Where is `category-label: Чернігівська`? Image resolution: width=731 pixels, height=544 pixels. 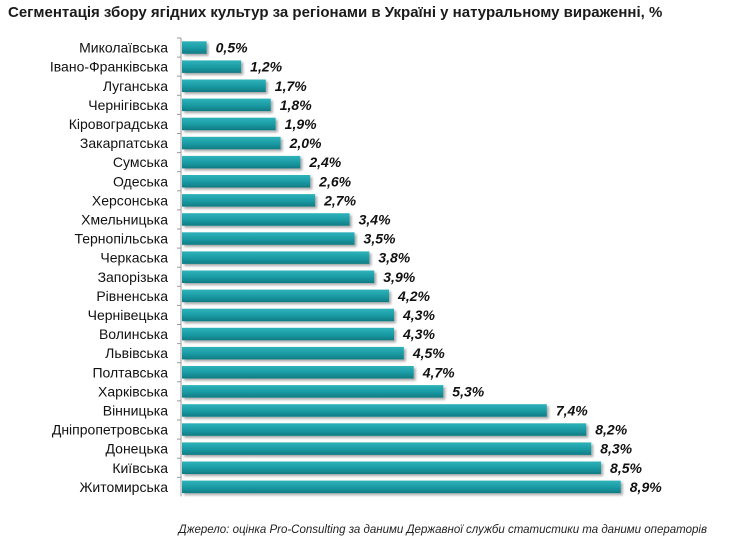 category-label: Чернігівська is located at coordinates (128, 105).